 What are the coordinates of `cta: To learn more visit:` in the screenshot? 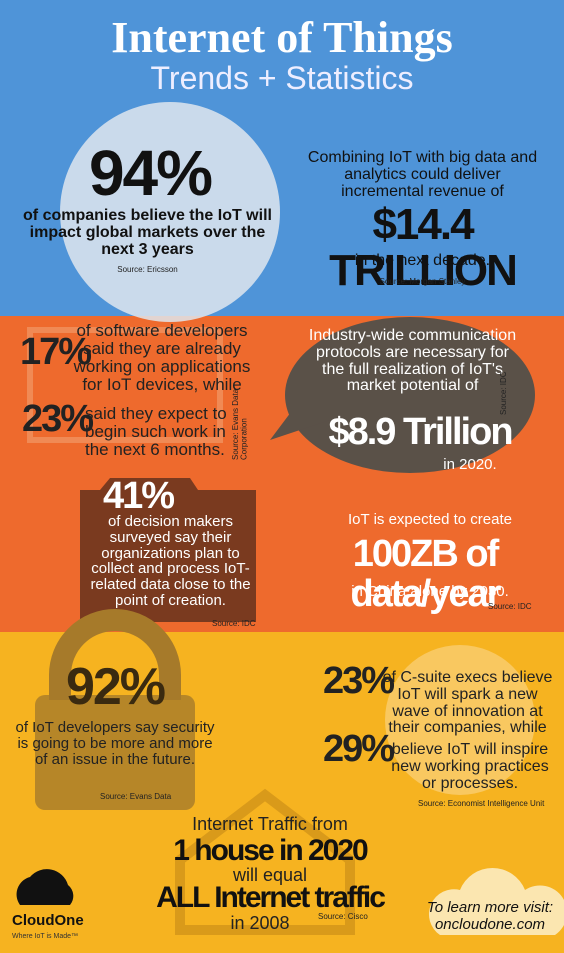 It's located at (490, 907).